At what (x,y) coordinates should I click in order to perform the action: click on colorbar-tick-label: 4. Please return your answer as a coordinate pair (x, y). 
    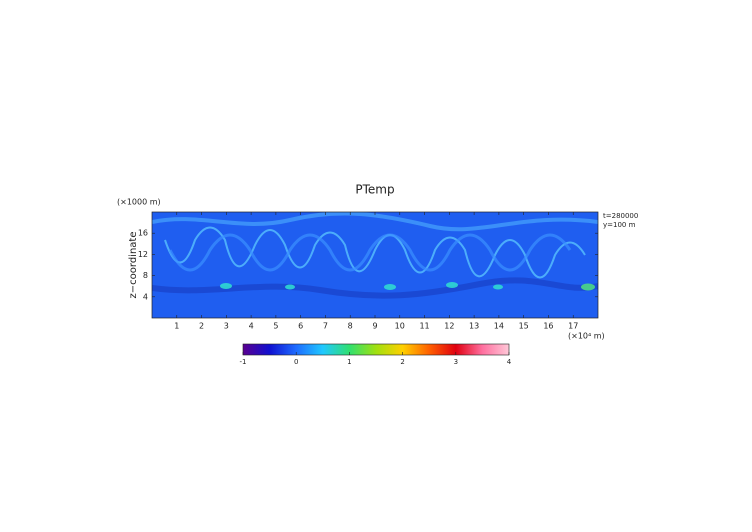
    Looking at the image, I should click on (509, 362).